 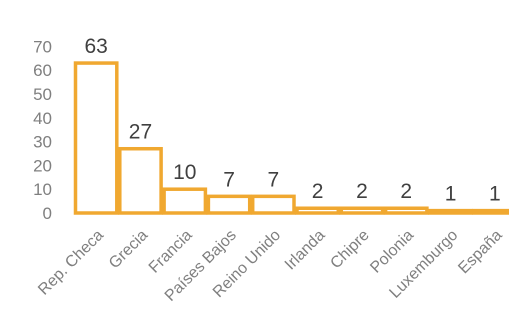 What do you see at coordinates (128, 249) in the screenshot?
I see `x-tick-label: Grecia` at bounding box center [128, 249].